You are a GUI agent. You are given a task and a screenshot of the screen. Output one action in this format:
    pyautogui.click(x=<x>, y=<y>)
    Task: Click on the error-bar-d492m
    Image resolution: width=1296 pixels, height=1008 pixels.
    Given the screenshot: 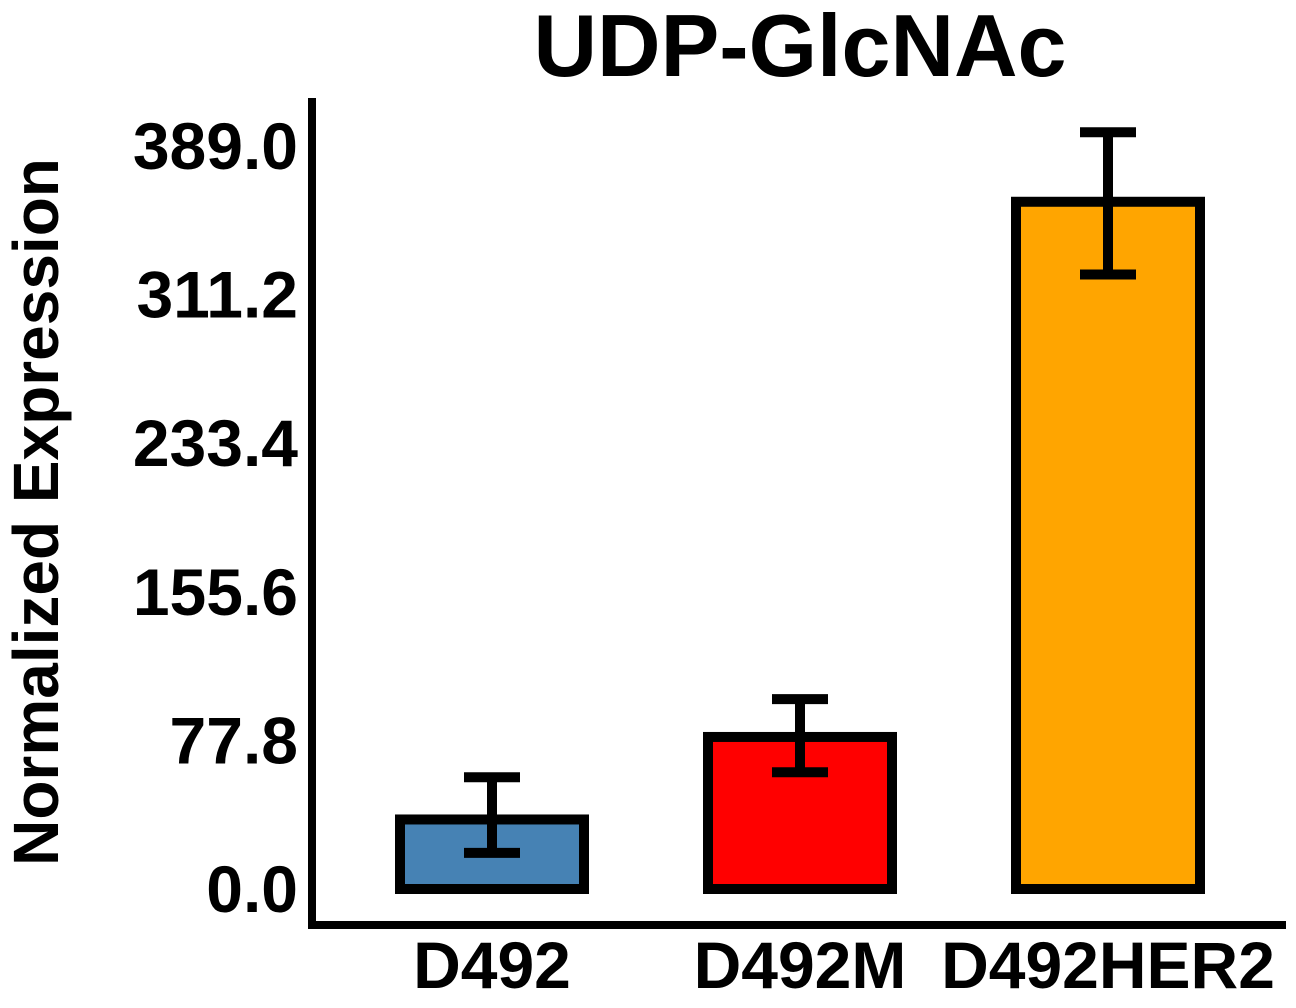 What is the action you would take?
    pyautogui.click(x=800, y=736)
    